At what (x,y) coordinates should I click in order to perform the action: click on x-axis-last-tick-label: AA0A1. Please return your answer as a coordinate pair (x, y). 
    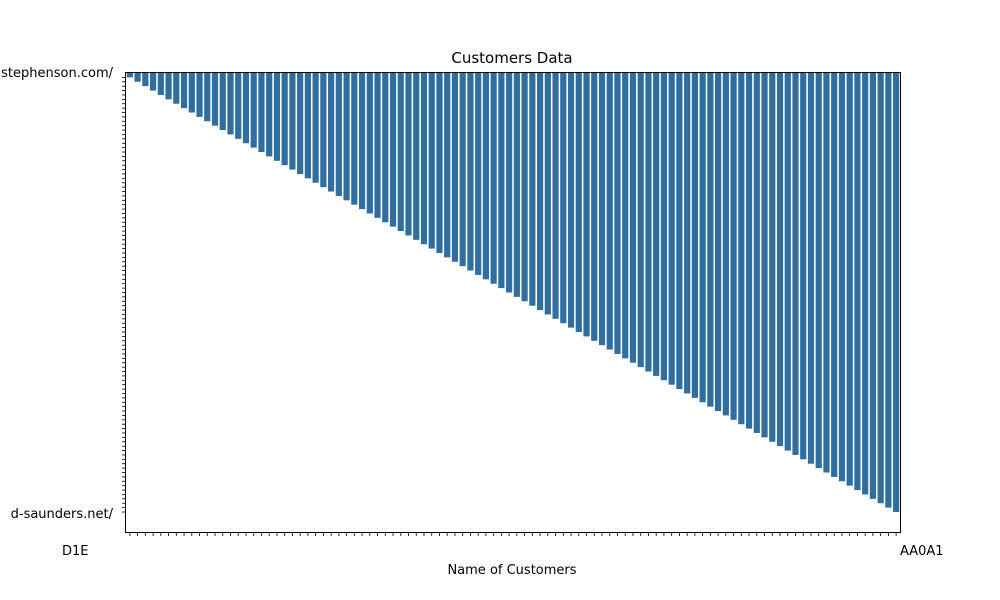
    Looking at the image, I should click on (922, 551).